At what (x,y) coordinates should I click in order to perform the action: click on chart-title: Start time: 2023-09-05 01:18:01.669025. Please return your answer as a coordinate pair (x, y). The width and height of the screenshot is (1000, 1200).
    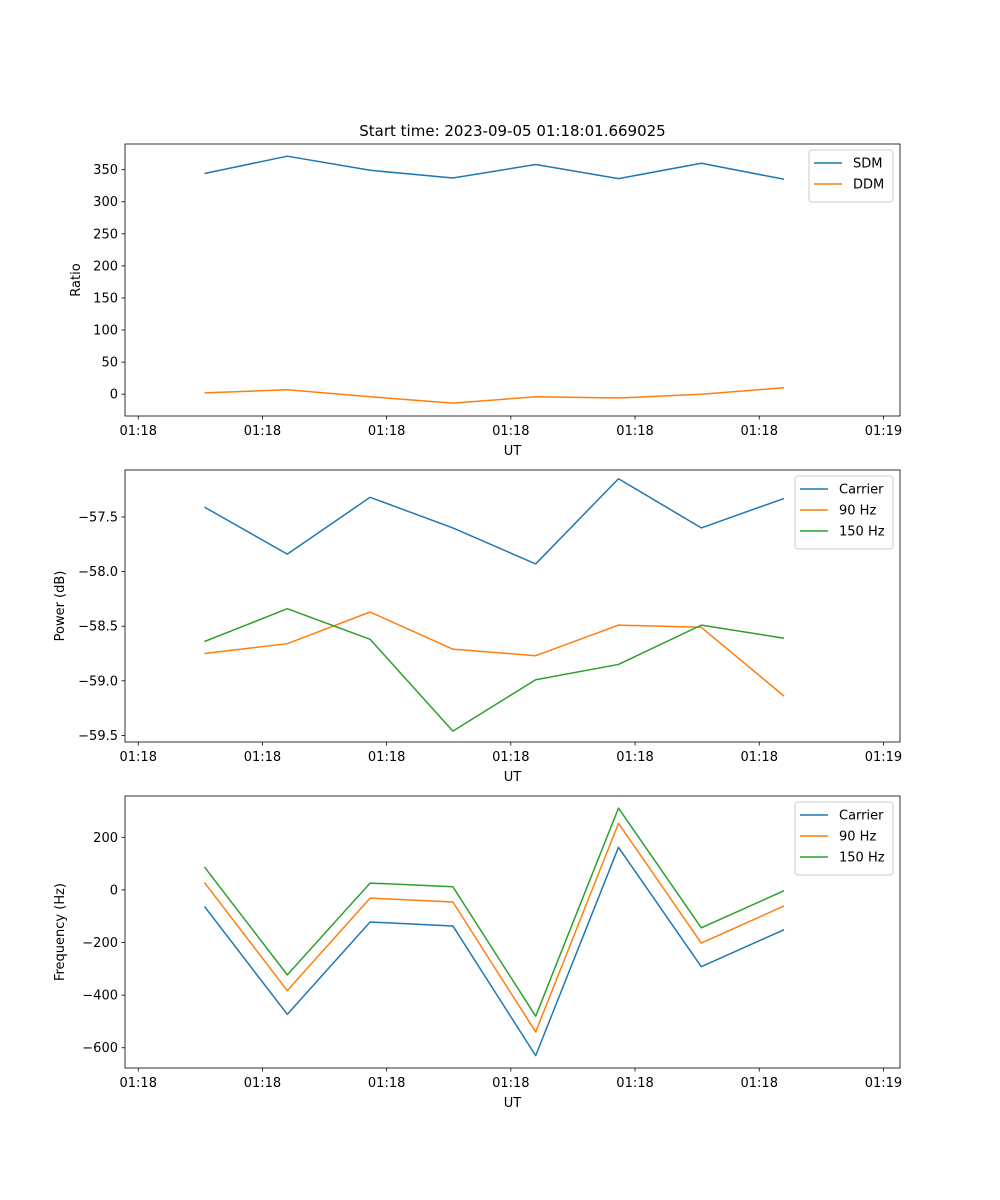
    Looking at the image, I should click on (512, 131).